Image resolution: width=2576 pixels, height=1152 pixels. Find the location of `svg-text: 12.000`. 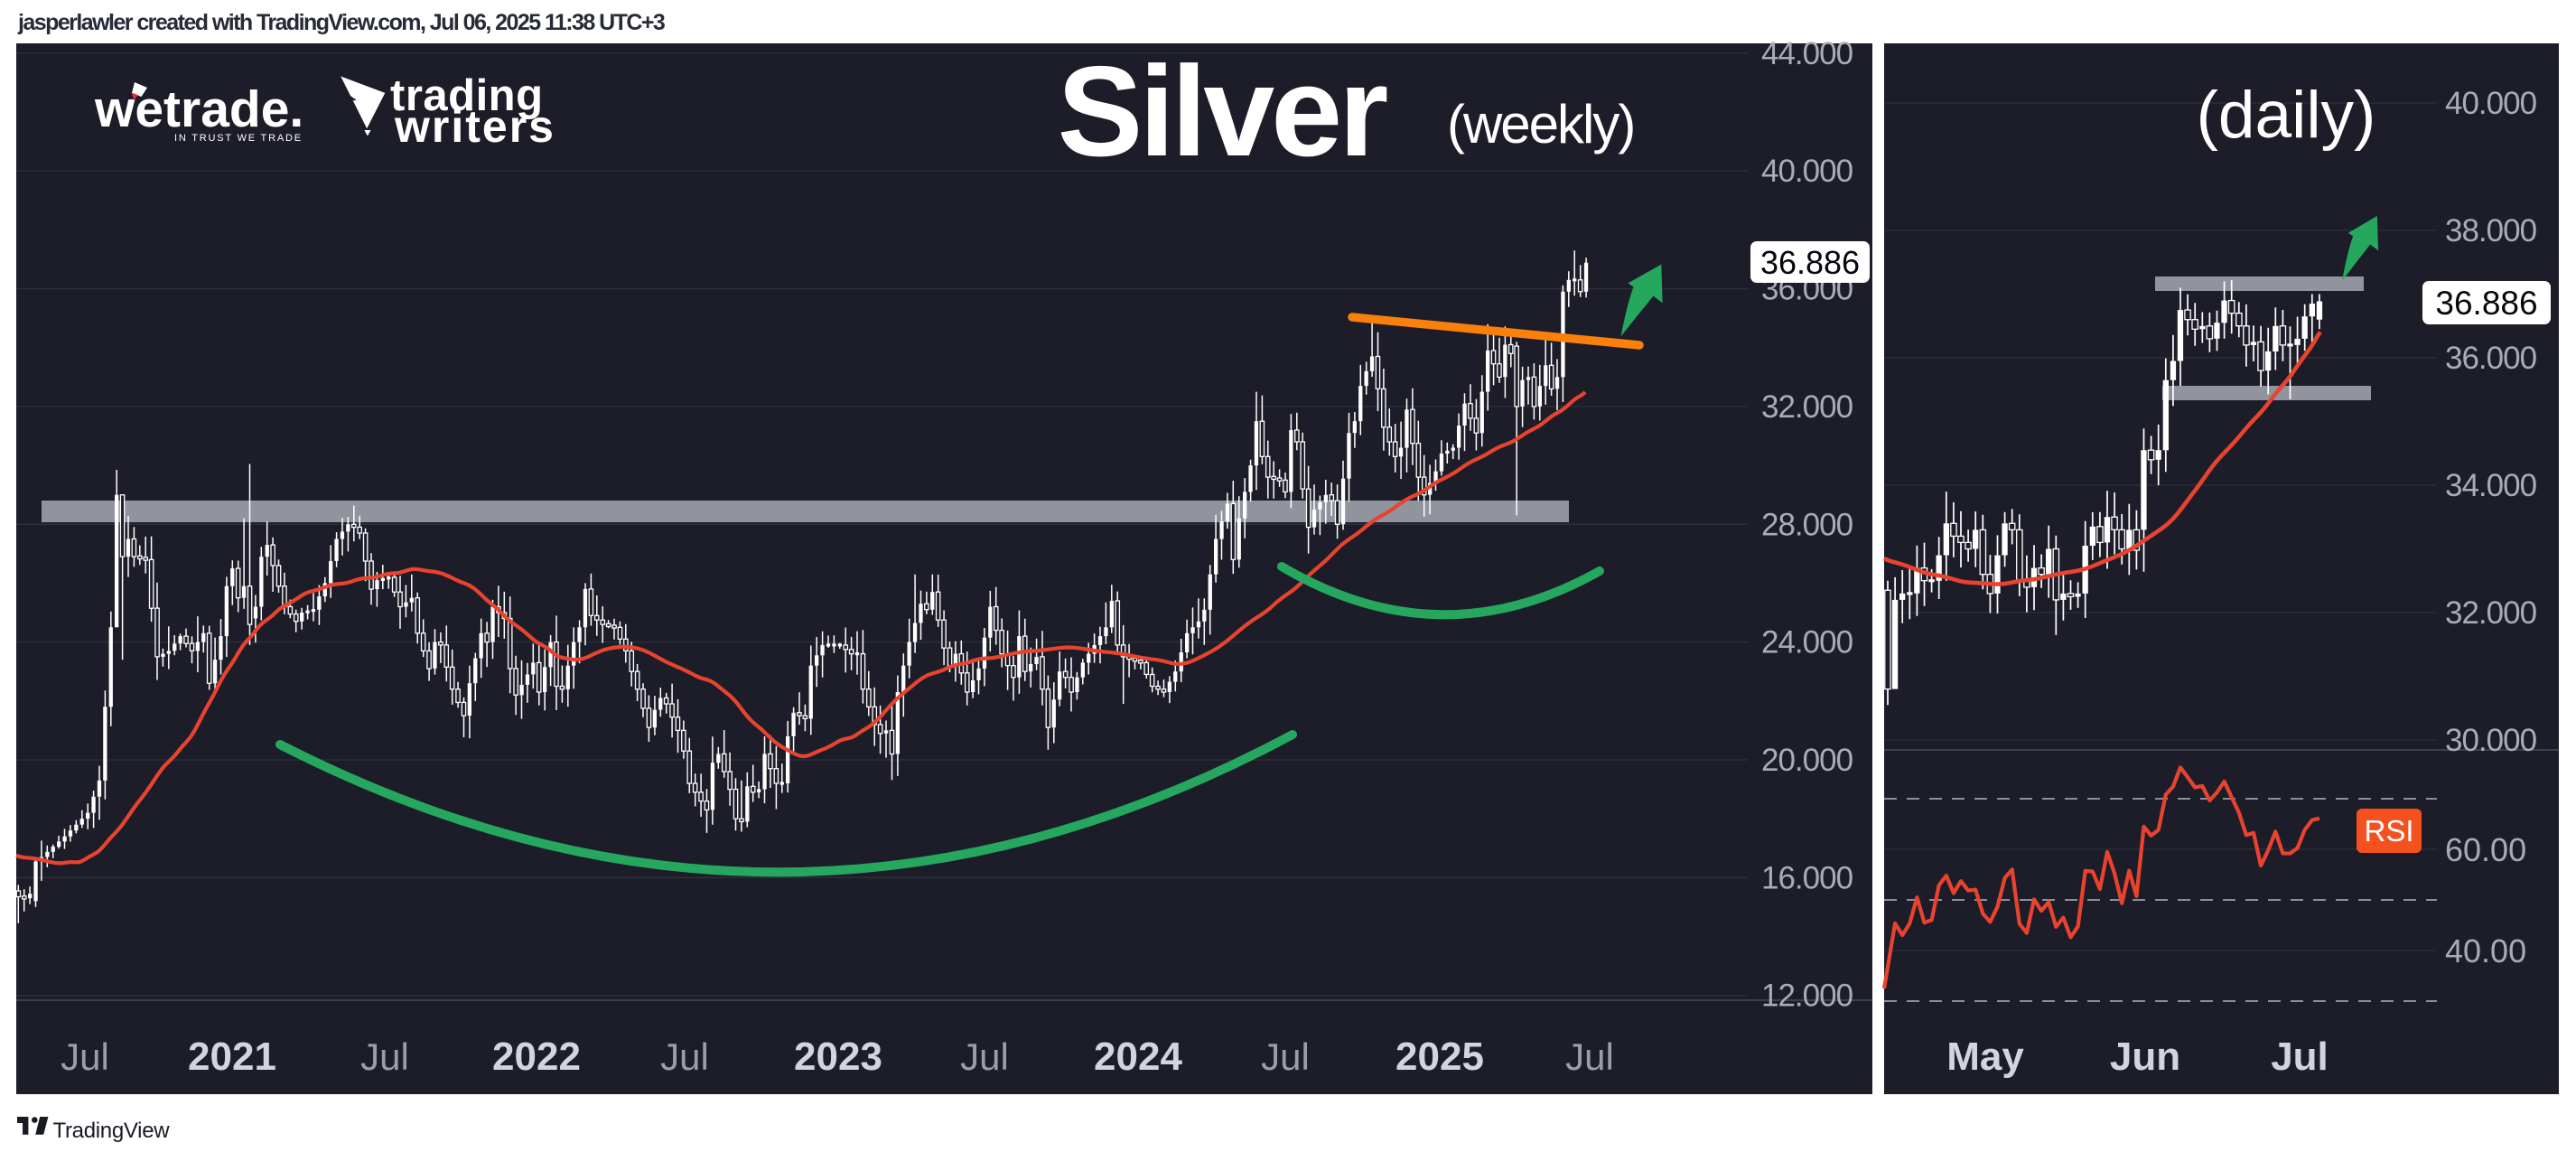

svg-text: 12.000 is located at coordinates (1807, 996).